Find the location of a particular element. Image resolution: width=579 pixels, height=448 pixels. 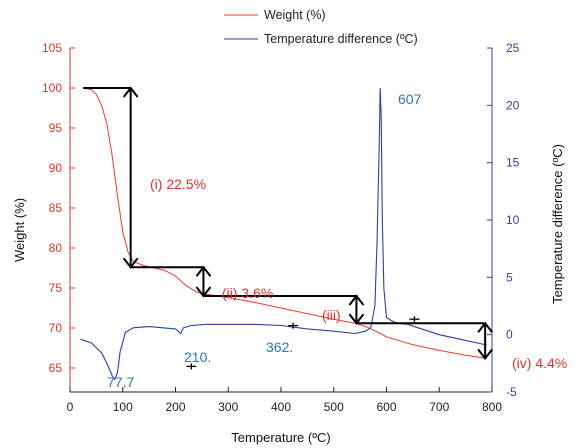

annotation-peak-607: 607 is located at coordinates (410, 99).